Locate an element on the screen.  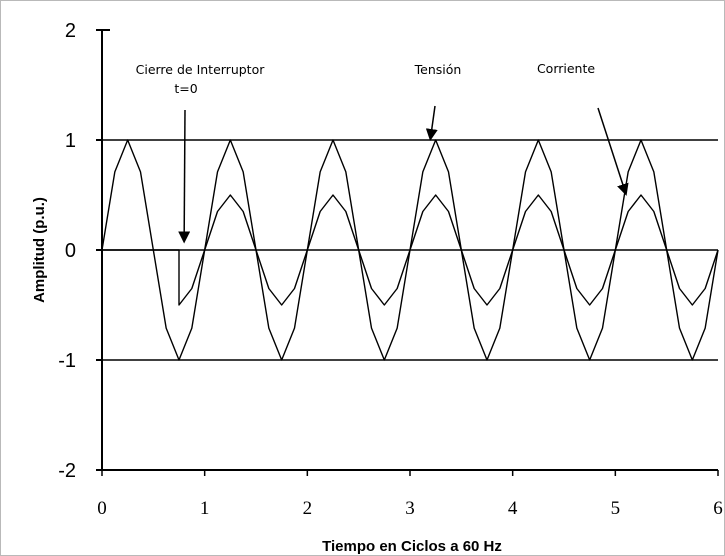
annotation-cierre-text: Cierre de Interruptor is located at coordinates (201, 69).